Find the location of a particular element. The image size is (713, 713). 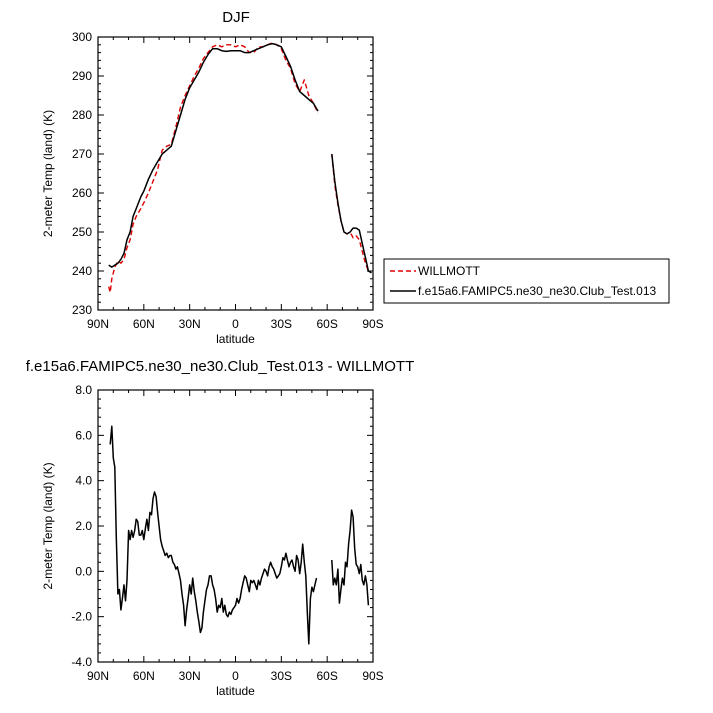

bottom-x-tick-label: 0 is located at coordinates (235, 676).